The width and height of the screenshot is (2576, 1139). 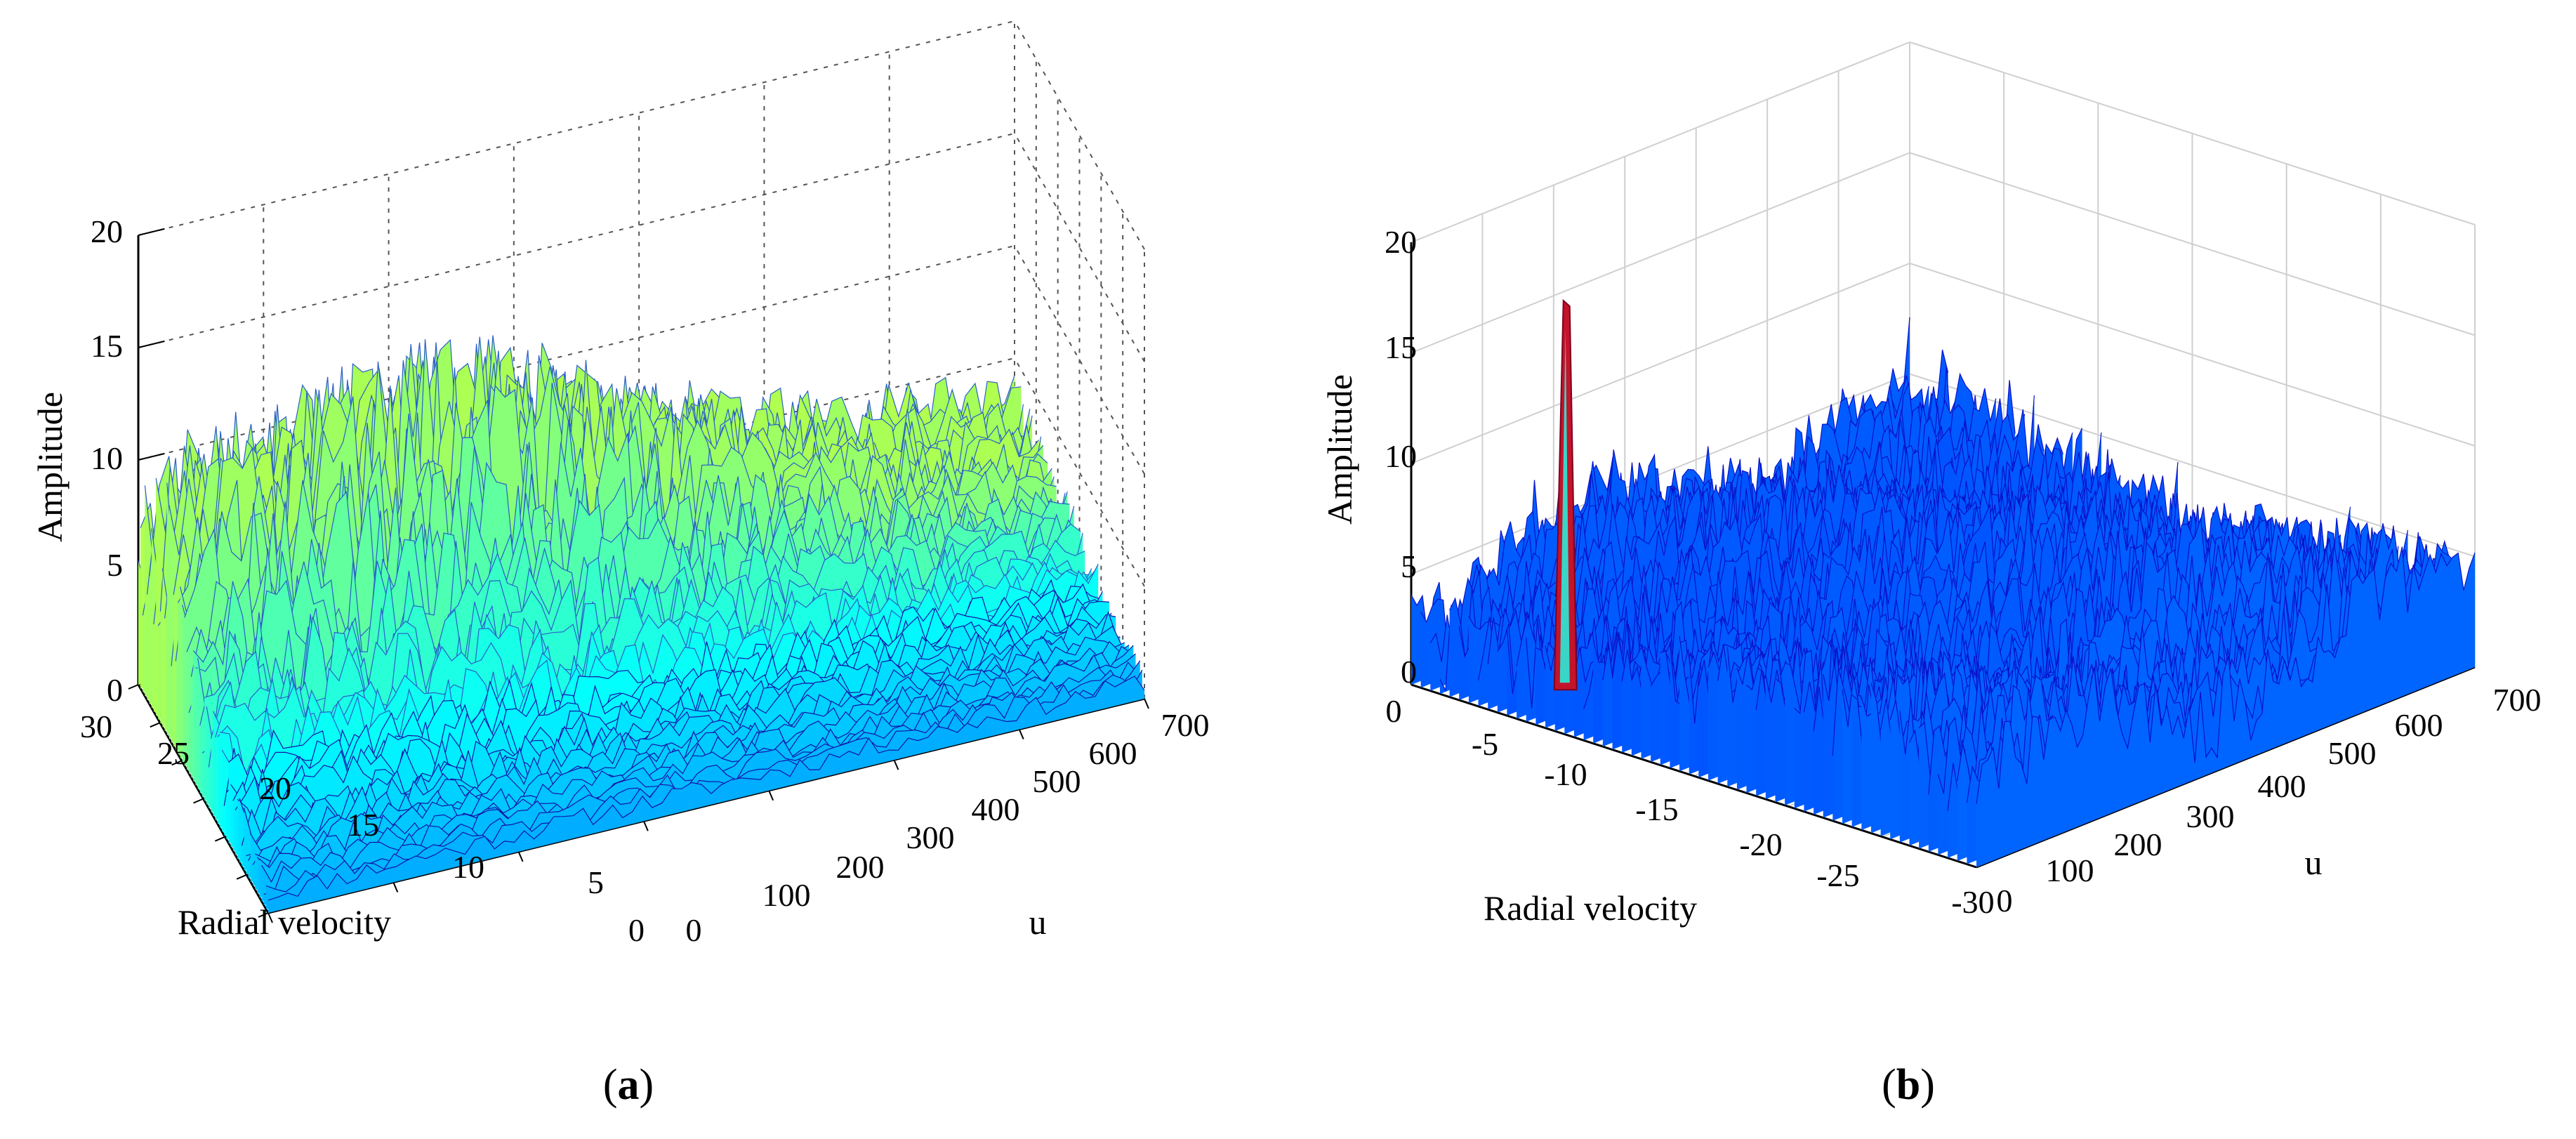 I want to click on panel-a-x-tick: 700, so click(x=1185, y=725).